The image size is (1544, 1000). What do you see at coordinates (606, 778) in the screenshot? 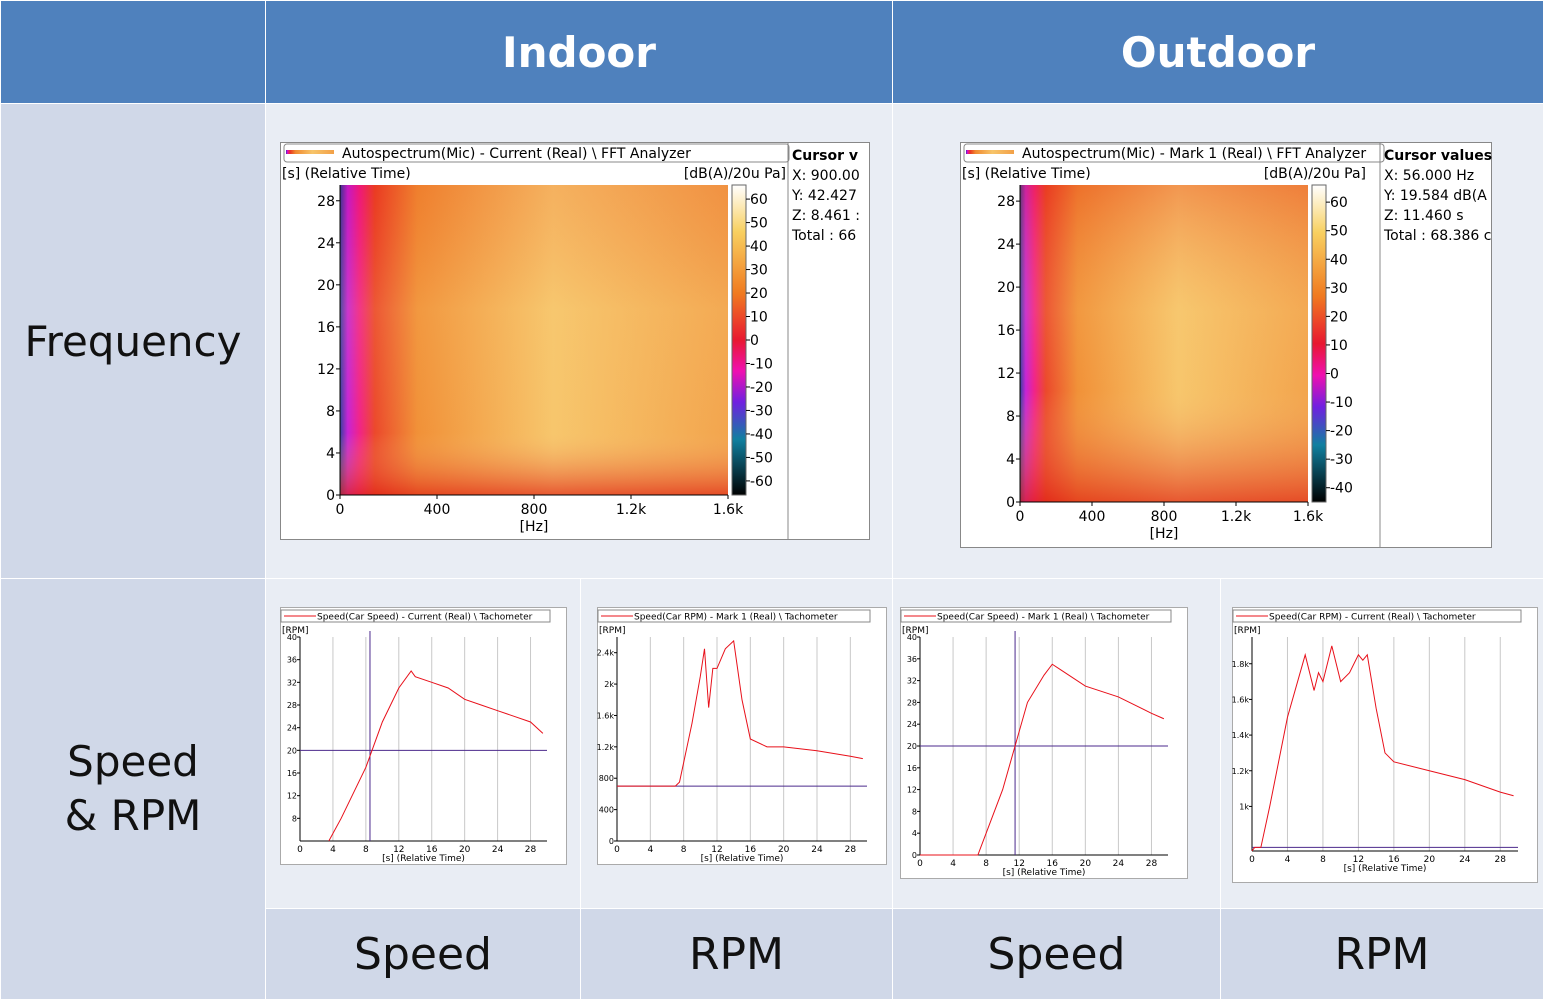
I see `y-tick-label: 800` at bounding box center [606, 778].